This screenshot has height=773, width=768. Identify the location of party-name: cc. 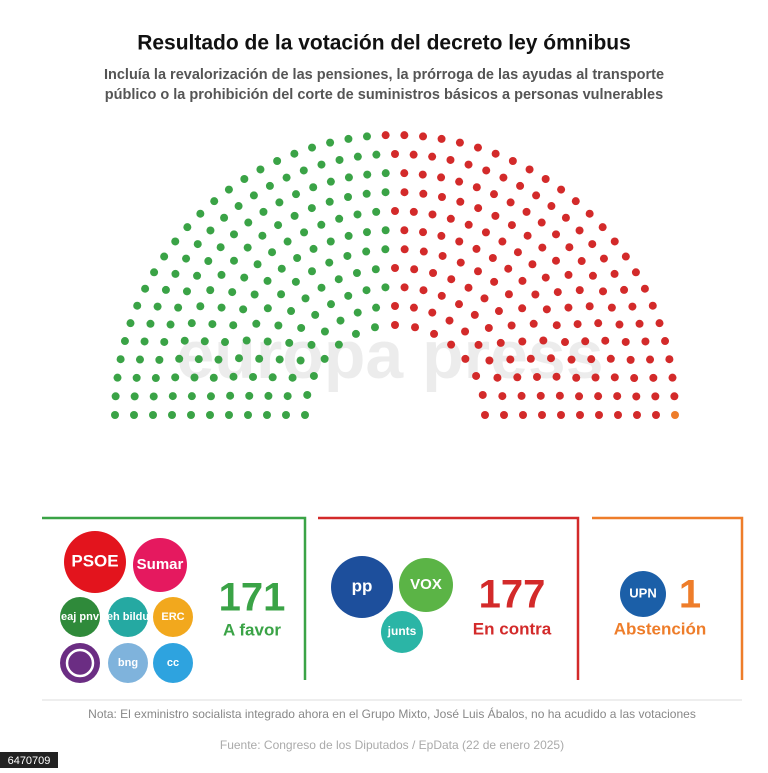
(173, 663).